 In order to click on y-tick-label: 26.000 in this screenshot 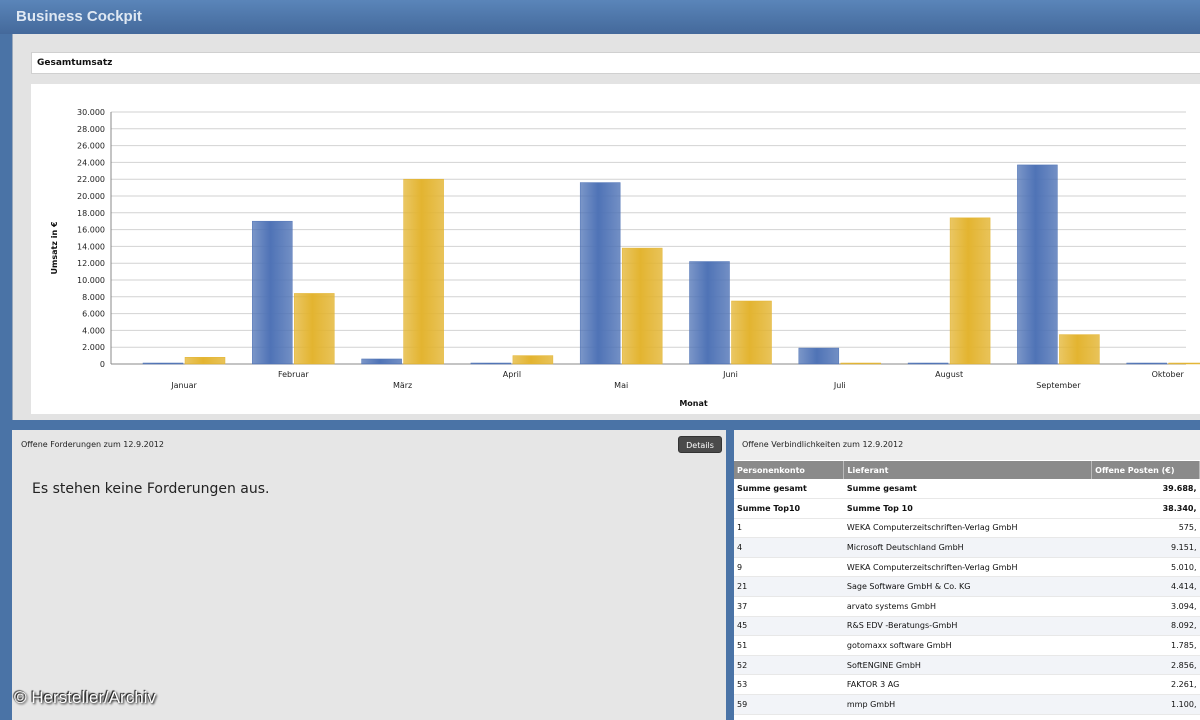, I will do `click(91, 146)`.